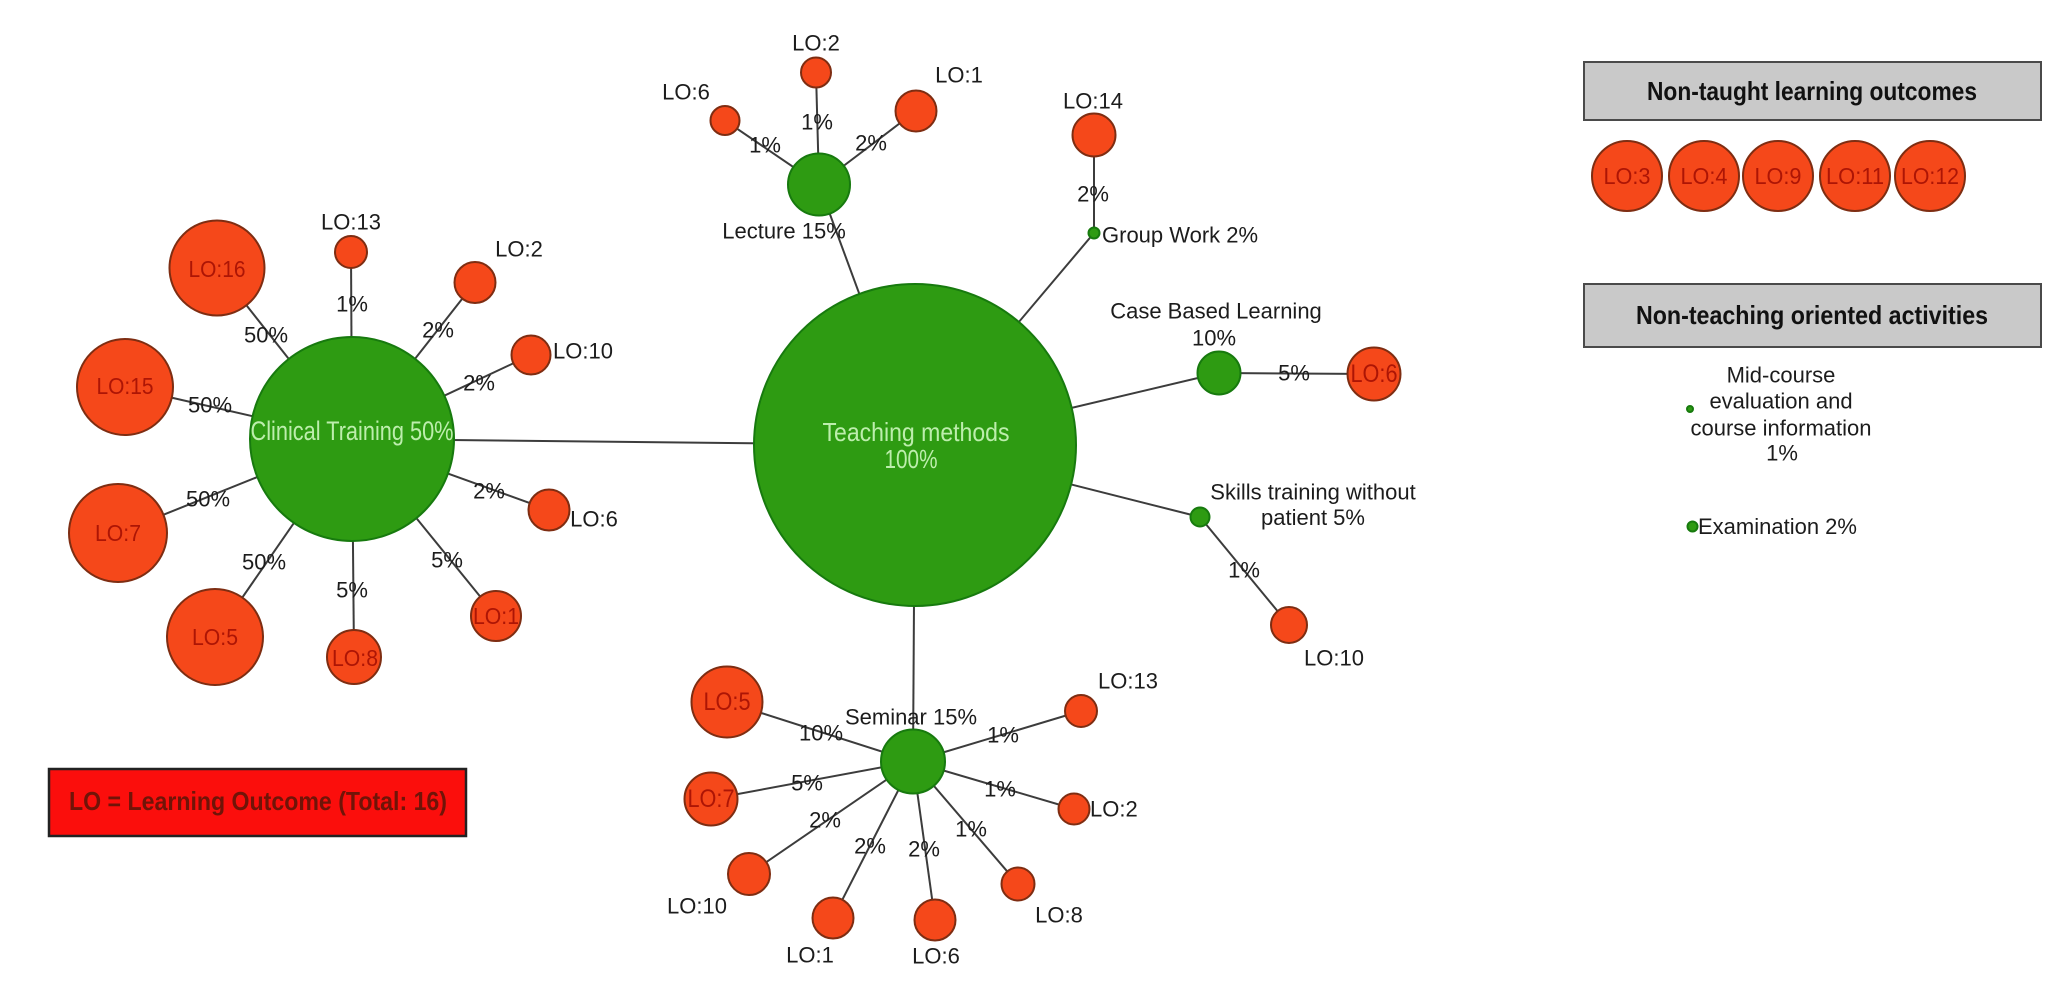  Describe the element at coordinates (1812, 315) in the screenshot. I see `svg-text:Non-teaching oriented activiti: Non-teaching oriented activities` at that location.